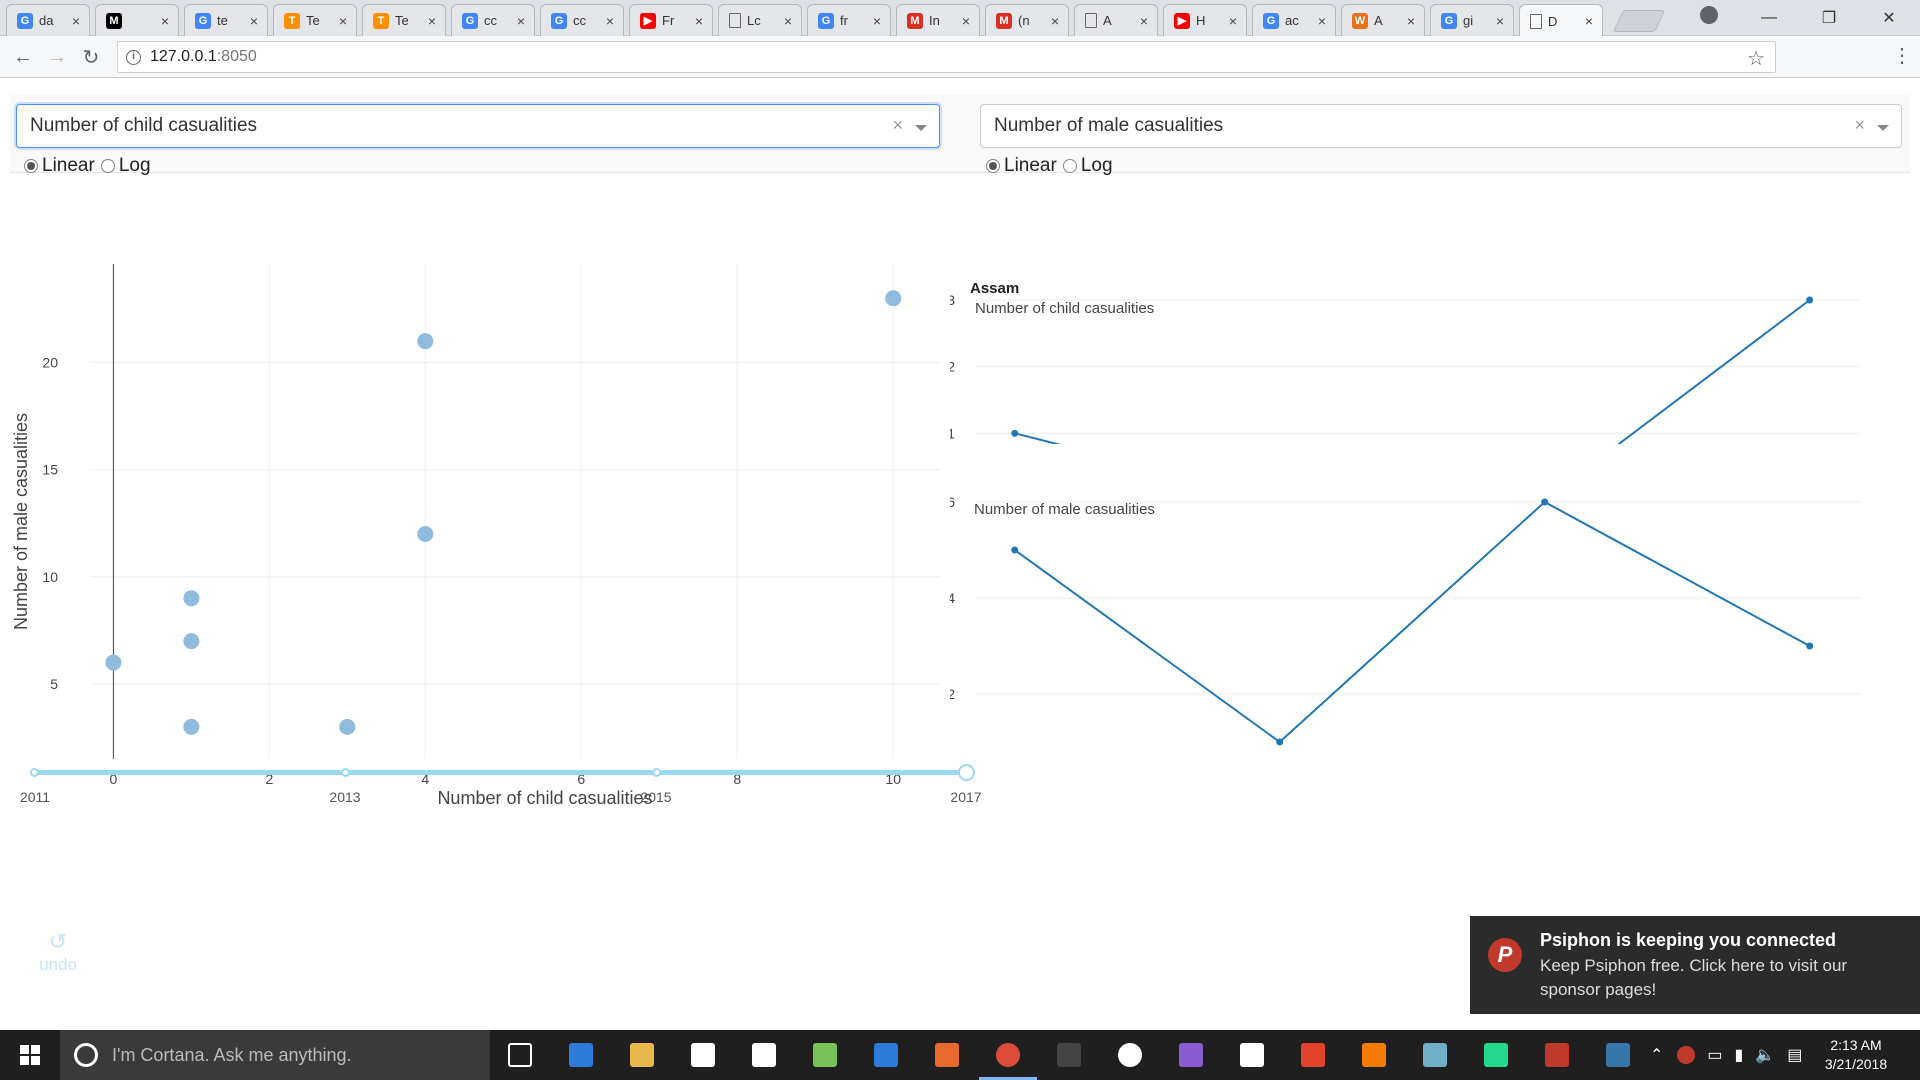 This screenshot has width=1920, height=1080. What do you see at coordinates (671, 20) in the screenshot?
I see `browser-tab: ▶ Fr ×` at bounding box center [671, 20].